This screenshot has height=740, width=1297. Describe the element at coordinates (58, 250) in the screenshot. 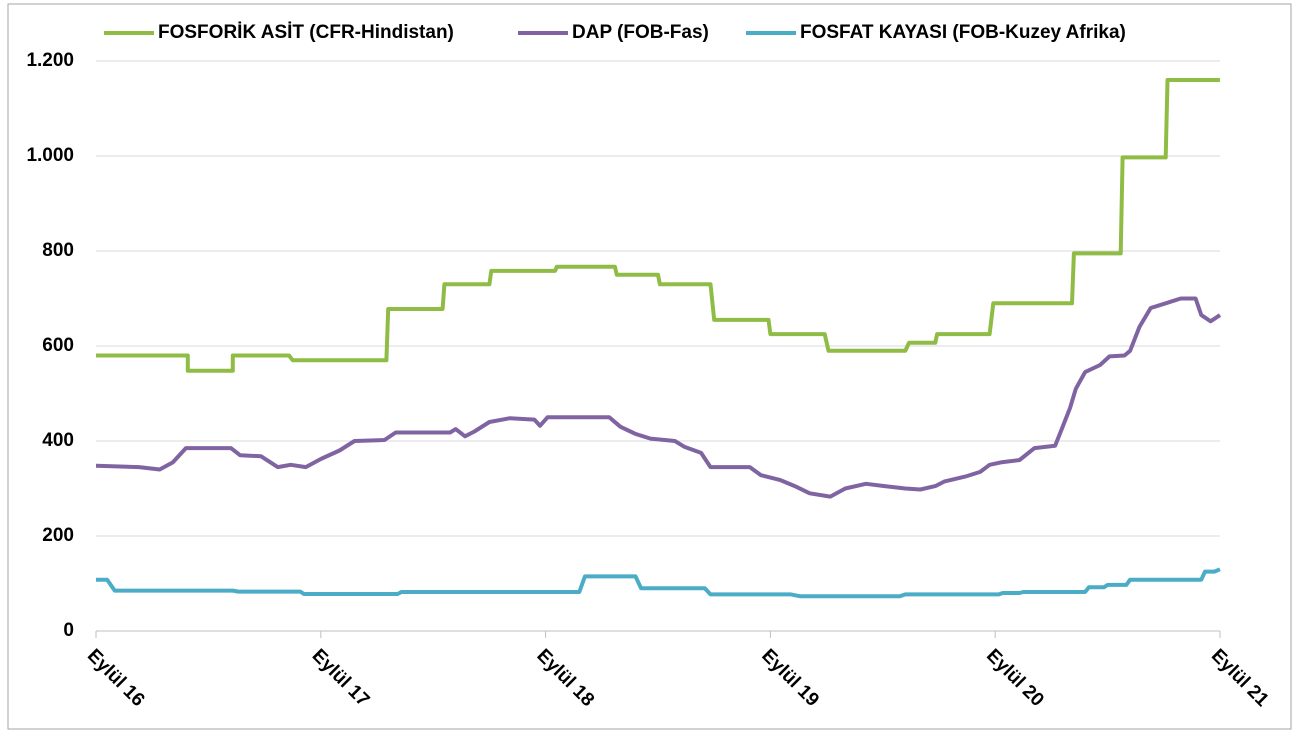

I see `y-tick-label: 800` at that location.